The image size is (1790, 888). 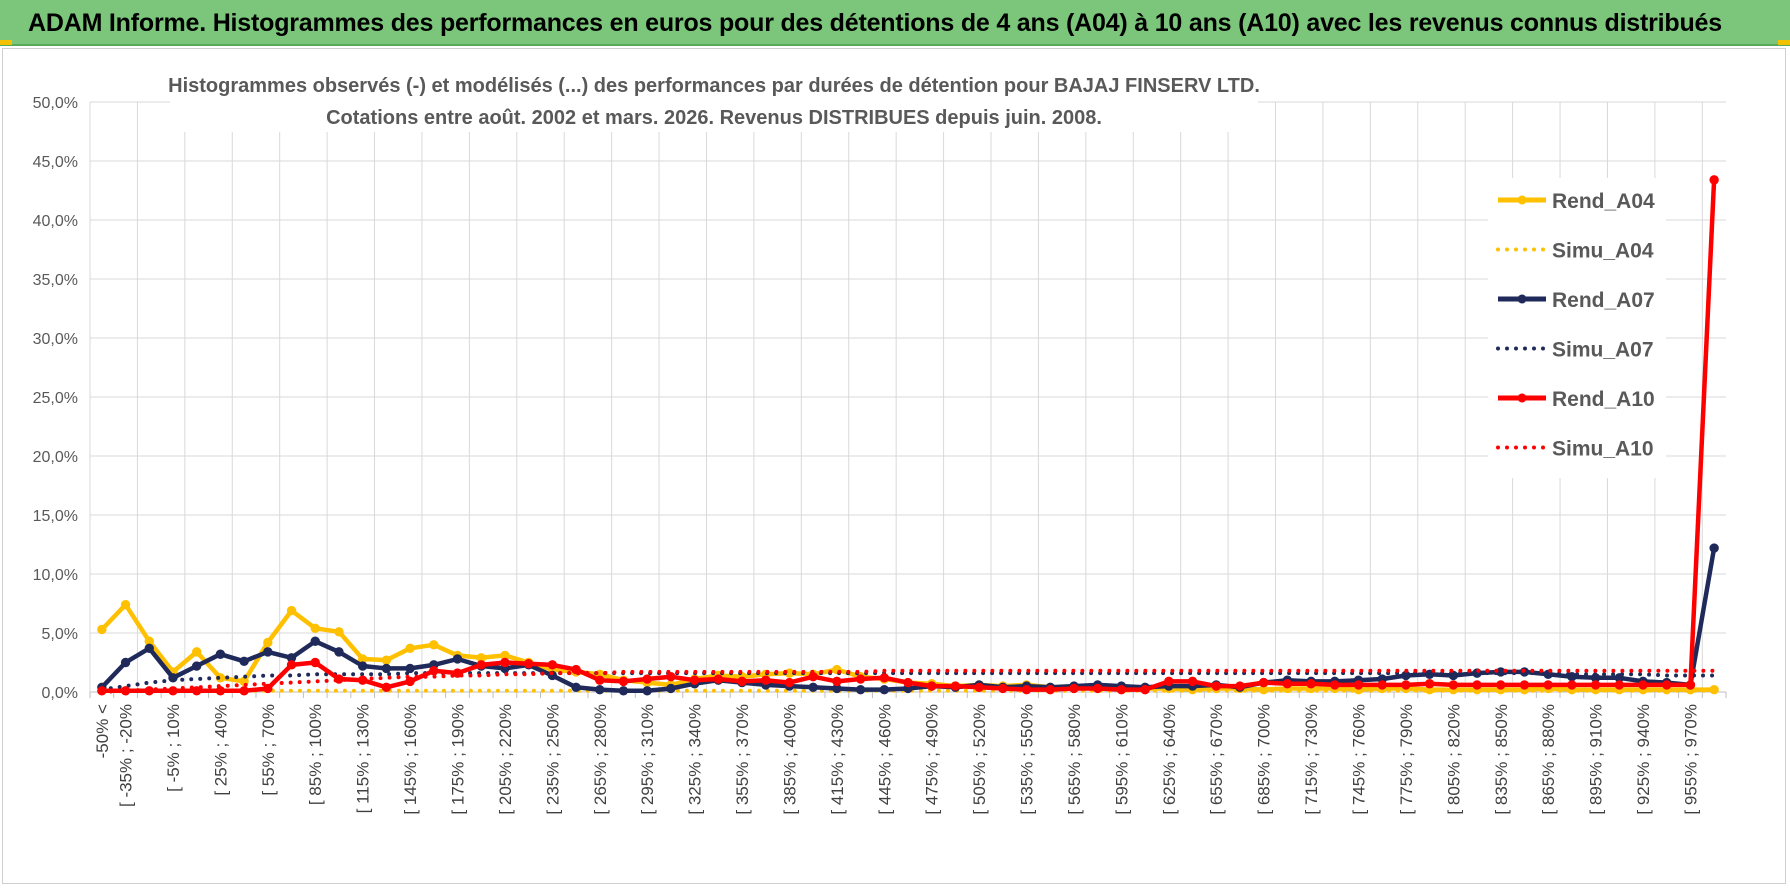 I want to click on x-tick-label: [ 505% ; 520%, so click(x=979, y=759).